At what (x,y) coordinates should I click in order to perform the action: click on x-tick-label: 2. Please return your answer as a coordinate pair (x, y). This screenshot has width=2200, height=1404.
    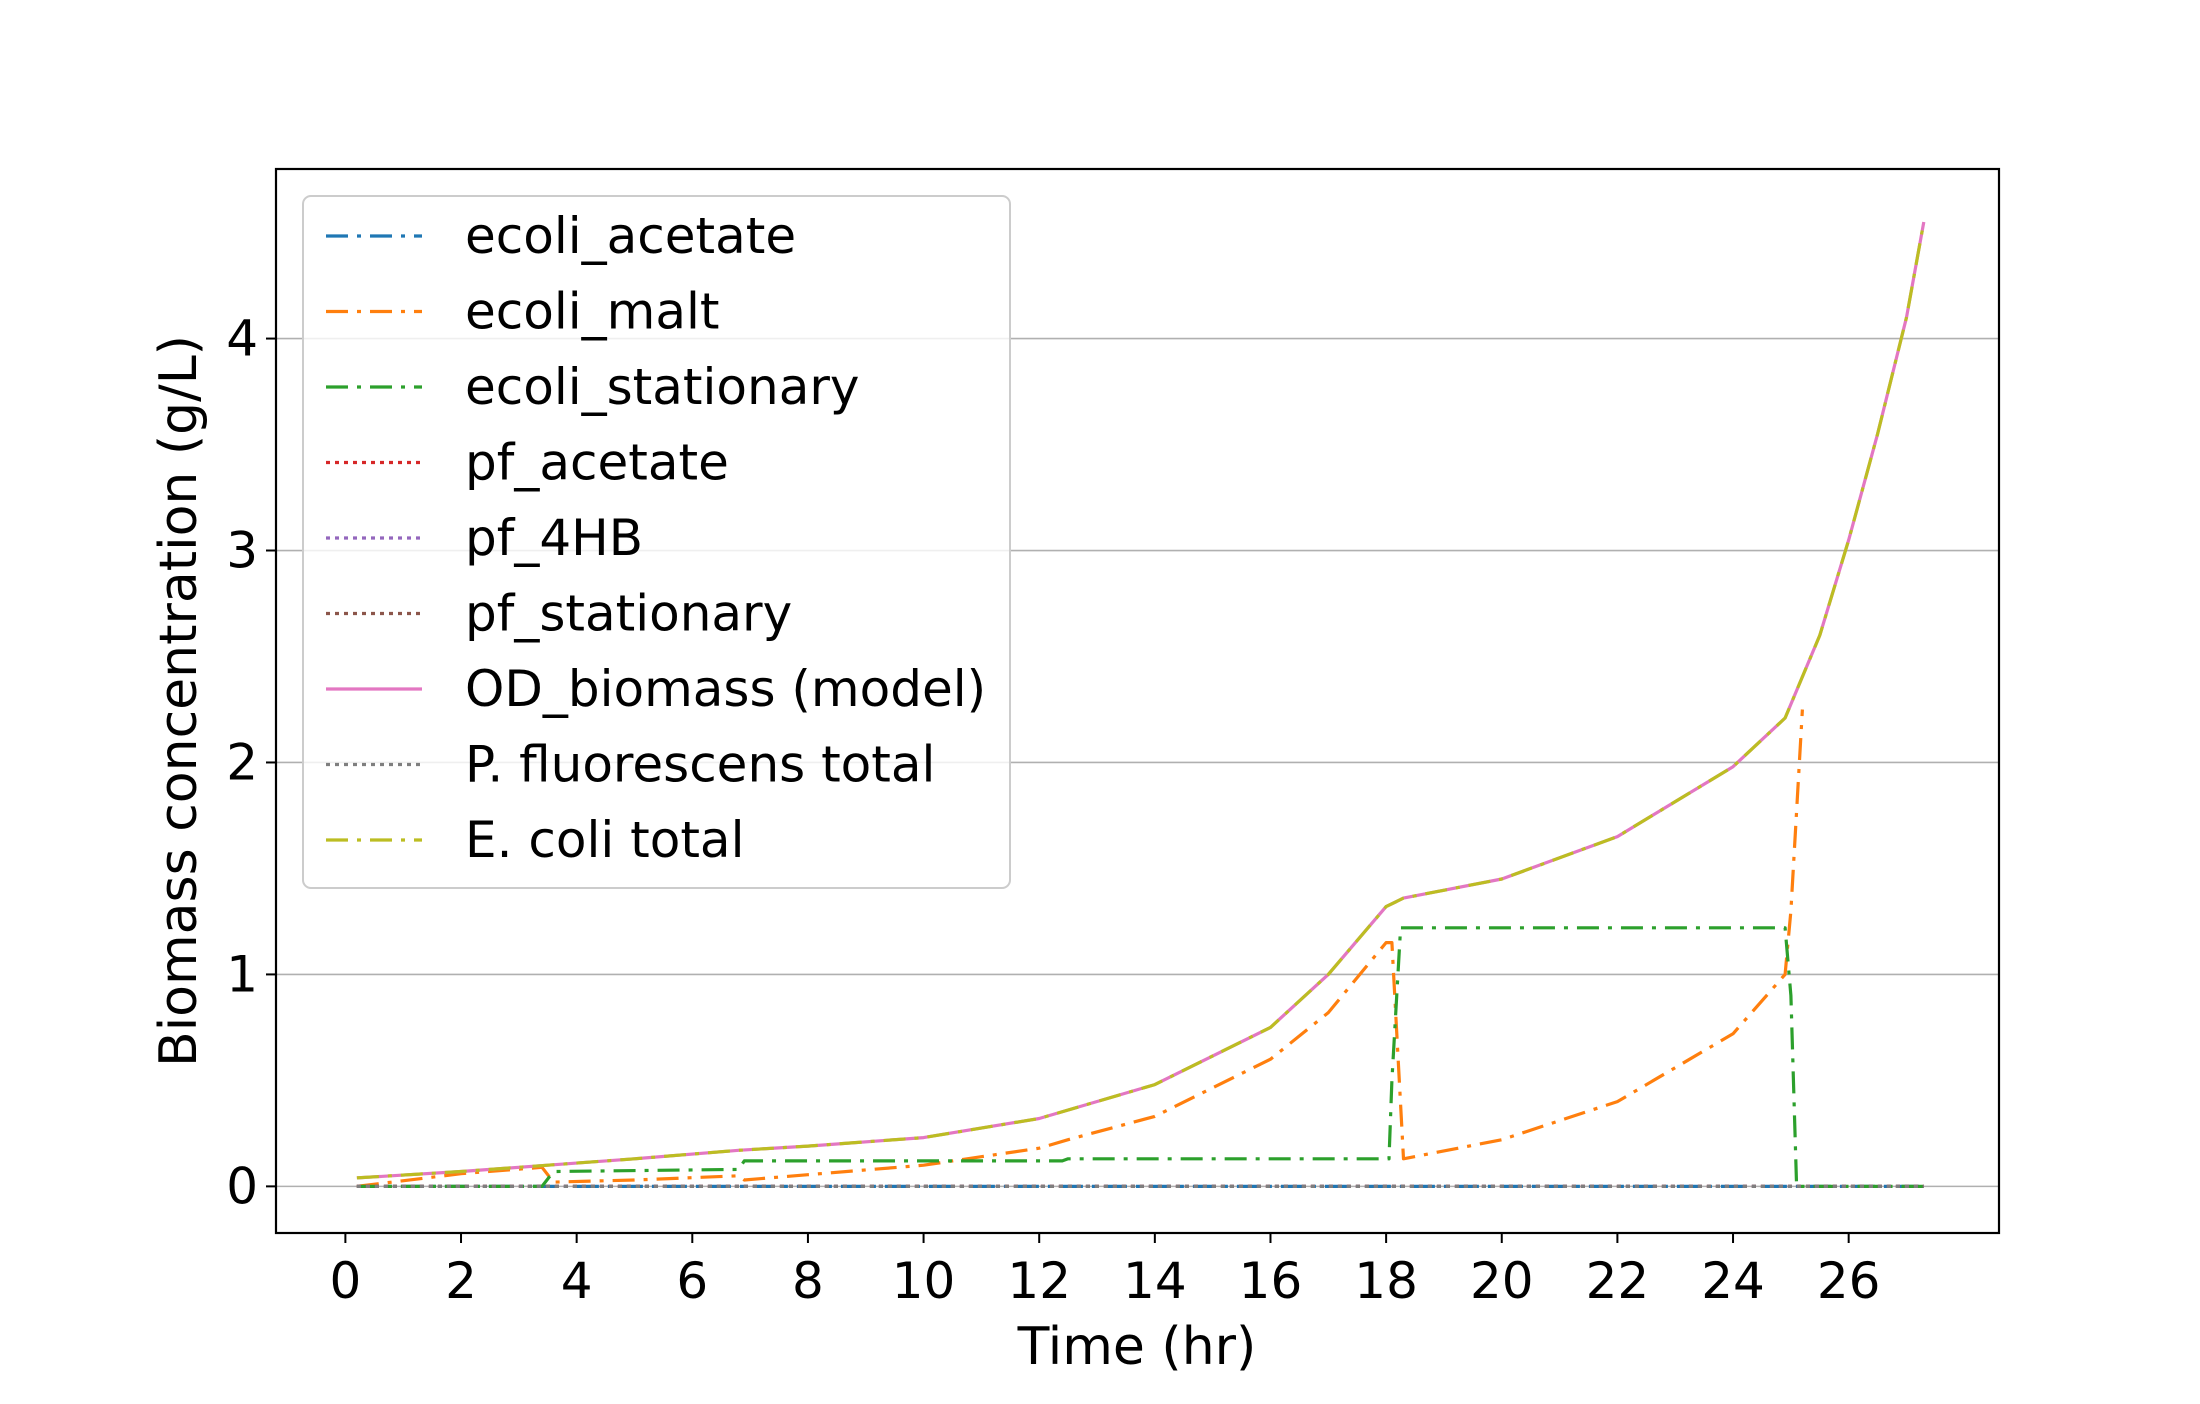
    Looking at the image, I should click on (461, 1281).